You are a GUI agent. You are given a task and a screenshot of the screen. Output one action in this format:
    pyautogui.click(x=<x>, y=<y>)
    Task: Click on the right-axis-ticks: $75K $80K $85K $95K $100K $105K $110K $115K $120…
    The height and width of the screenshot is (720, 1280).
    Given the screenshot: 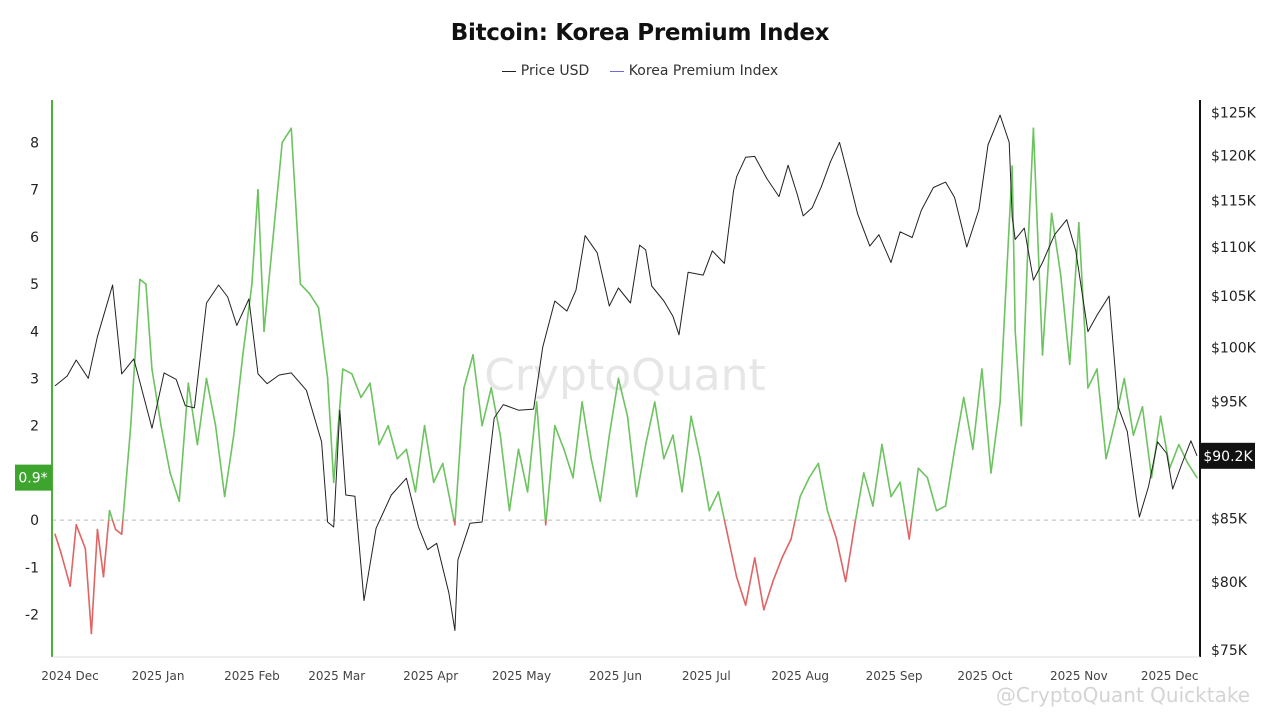 What is the action you would take?
    pyautogui.click(x=1234, y=382)
    